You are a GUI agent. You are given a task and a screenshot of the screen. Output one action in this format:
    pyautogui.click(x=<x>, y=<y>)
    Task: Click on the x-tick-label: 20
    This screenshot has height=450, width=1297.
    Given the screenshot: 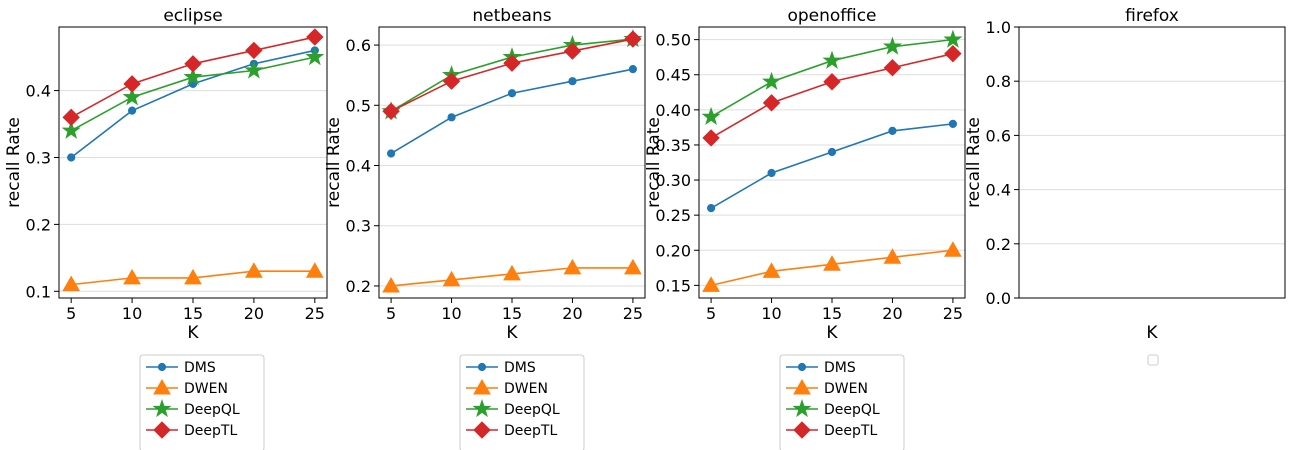 What is the action you would take?
    pyautogui.click(x=254, y=313)
    